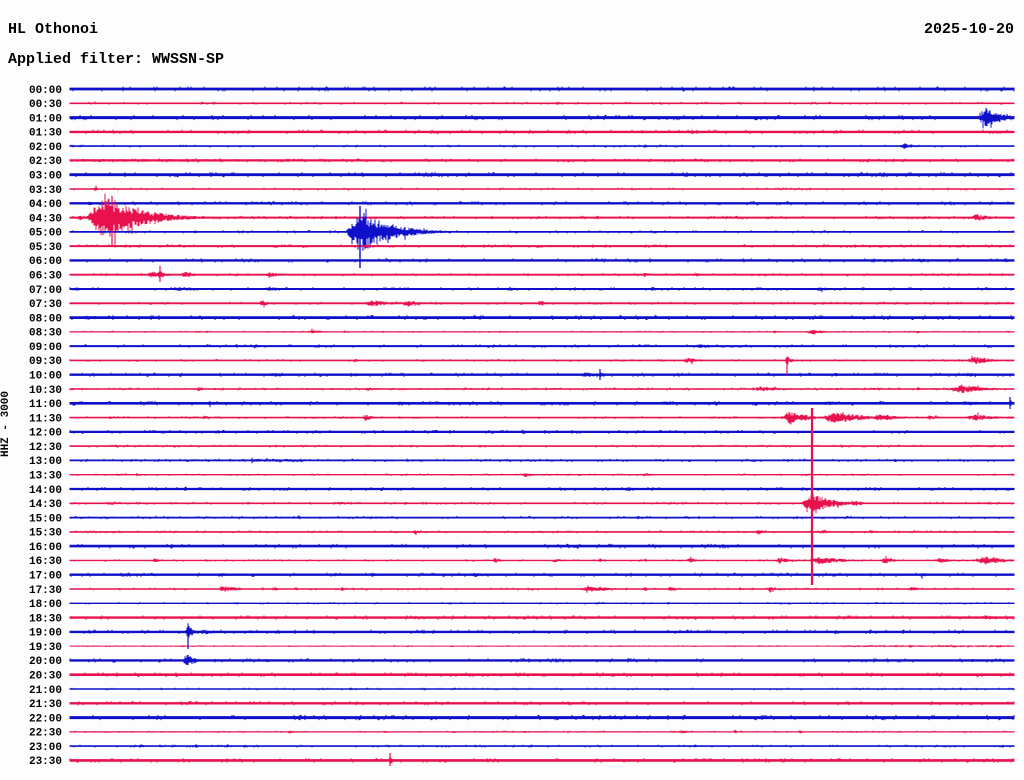  What do you see at coordinates (45, 348) in the screenshot?
I see `row-time-label: 09:00` at bounding box center [45, 348].